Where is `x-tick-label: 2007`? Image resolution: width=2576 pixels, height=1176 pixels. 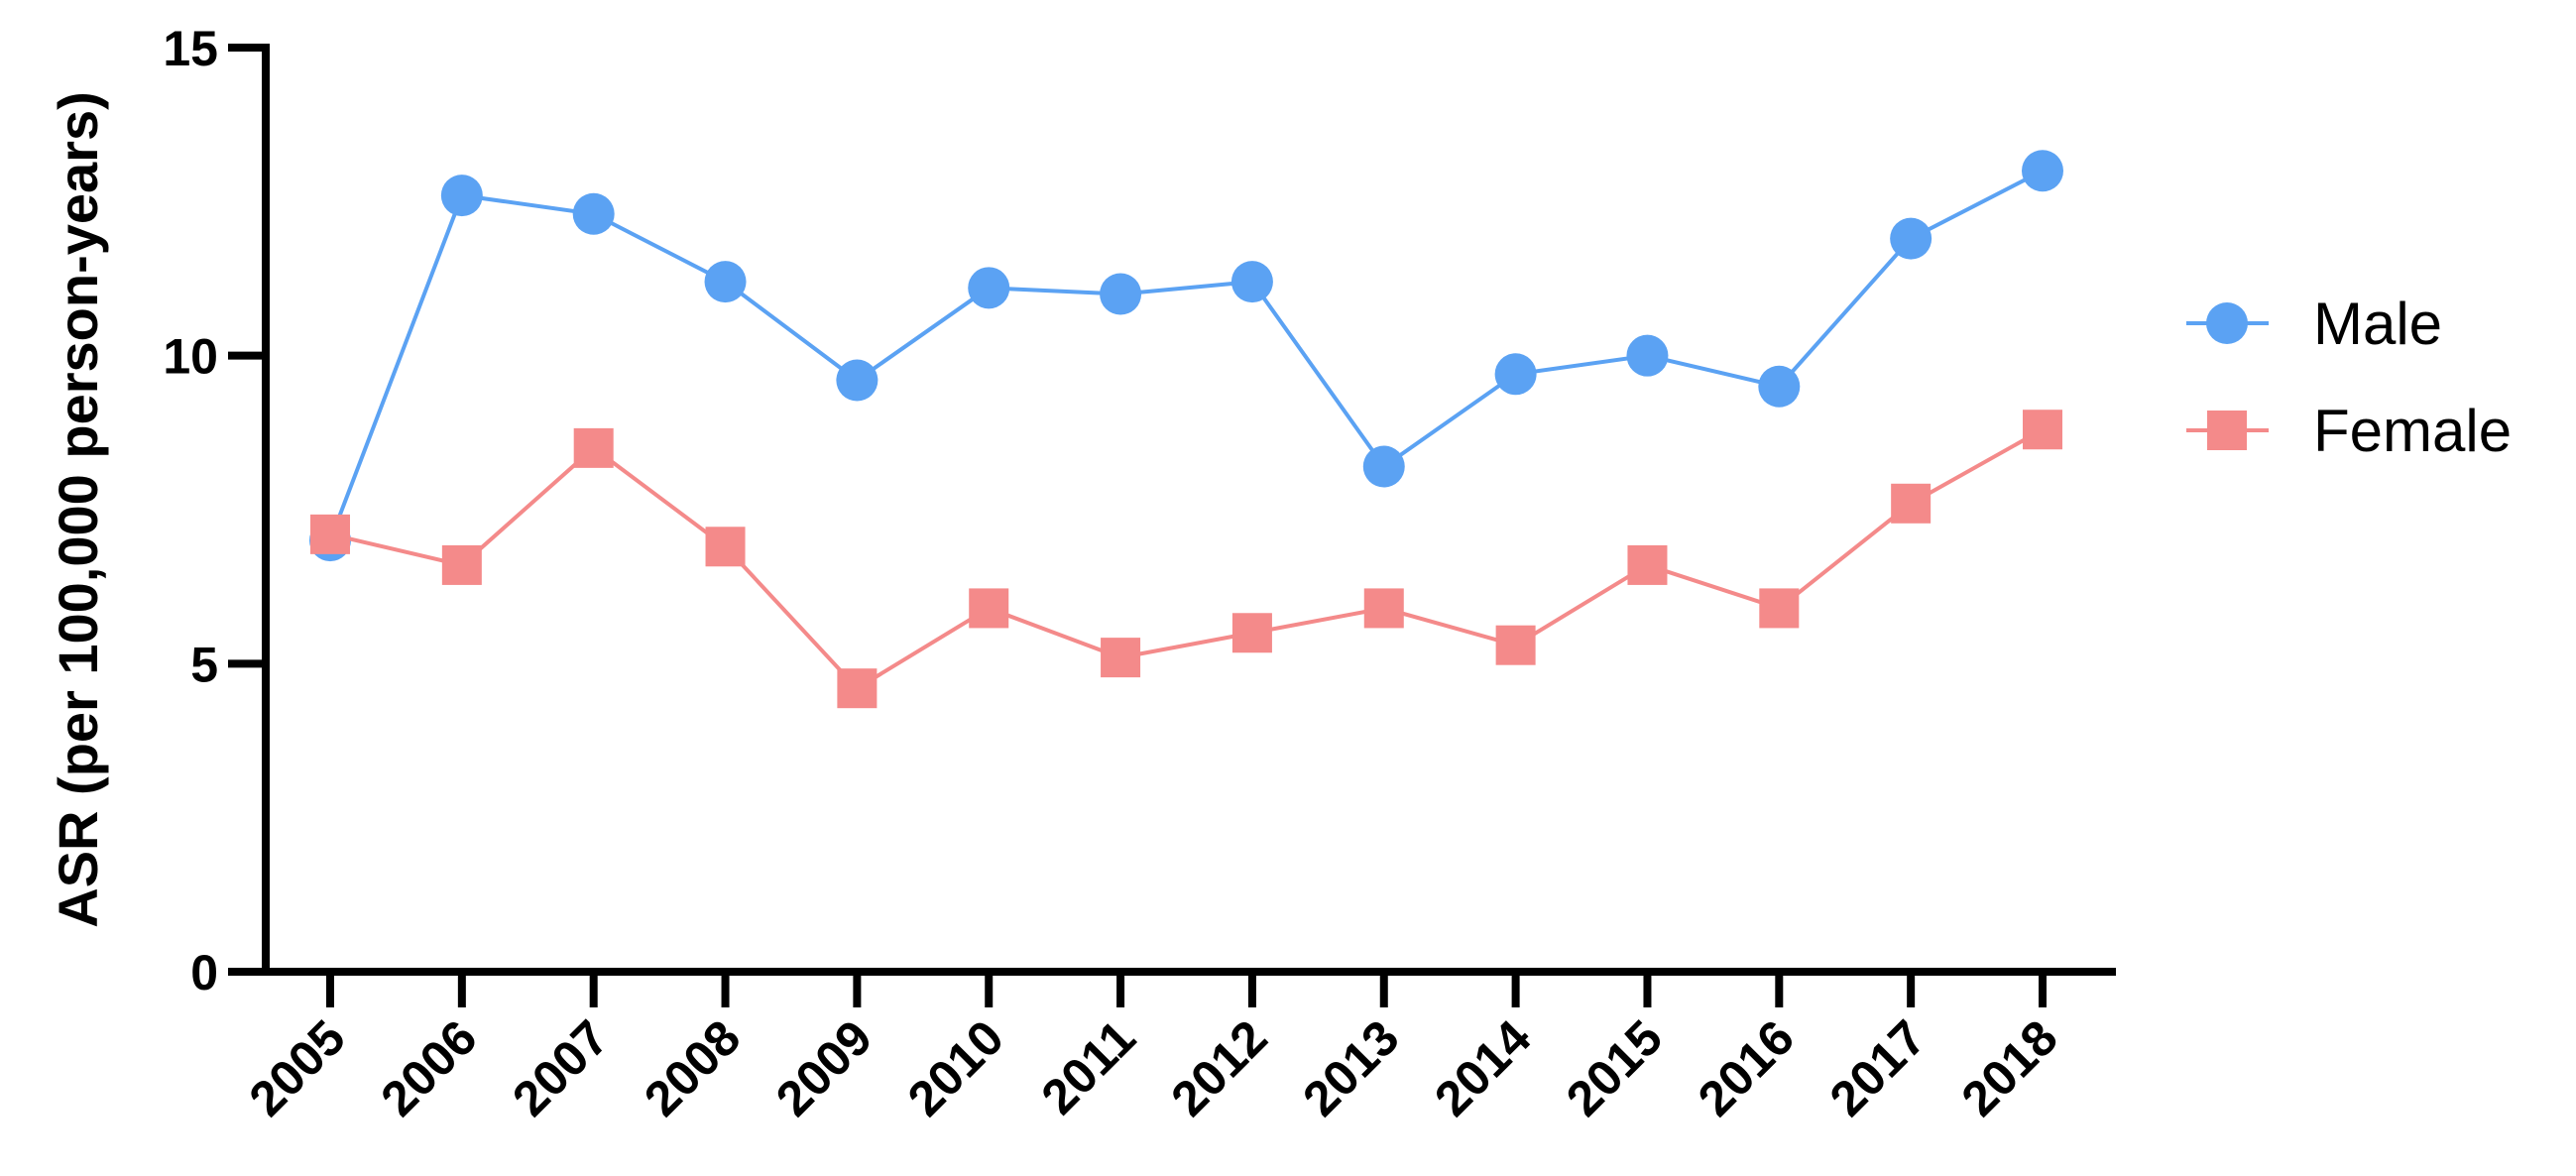 x-tick-label: 2007 is located at coordinates (560, 1067).